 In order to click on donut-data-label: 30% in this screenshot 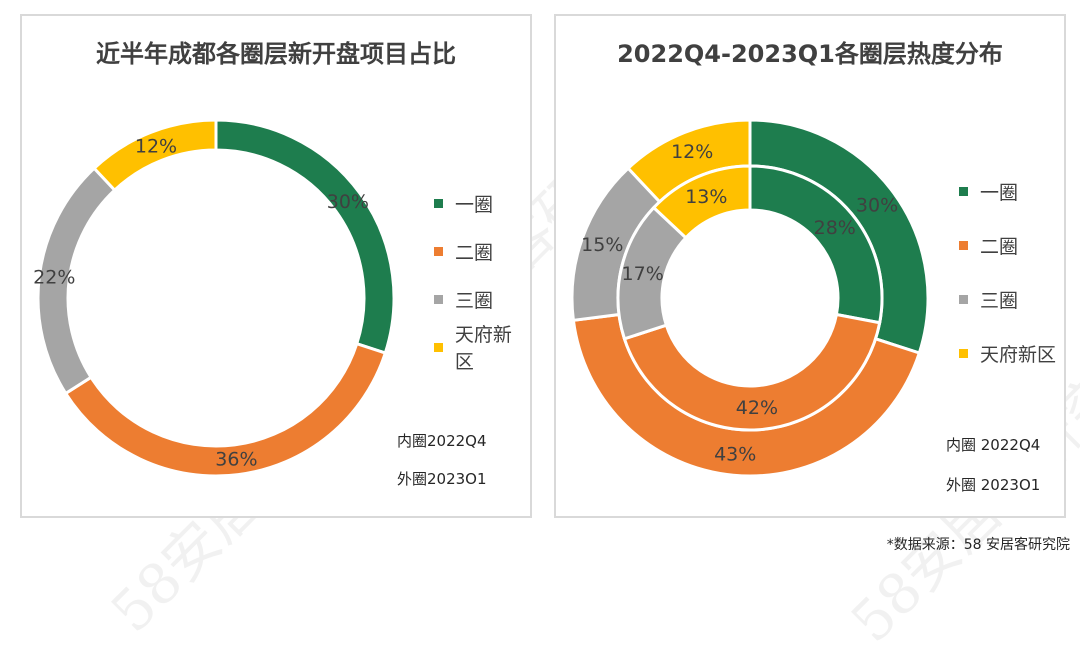, I will do `click(348, 202)`.